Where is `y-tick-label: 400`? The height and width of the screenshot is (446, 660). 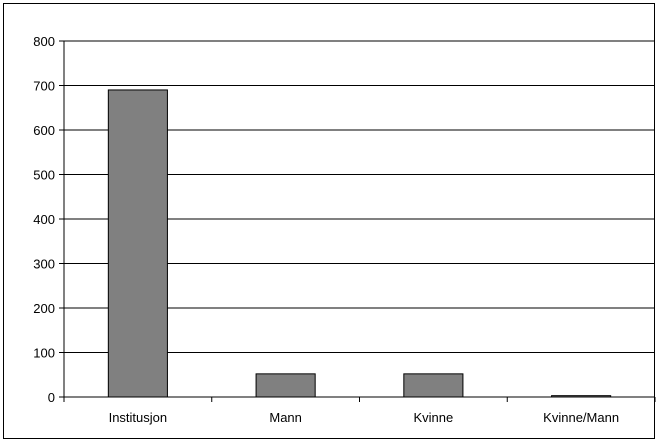
y-tick-label: 400 is located at coordinates (44, 219).